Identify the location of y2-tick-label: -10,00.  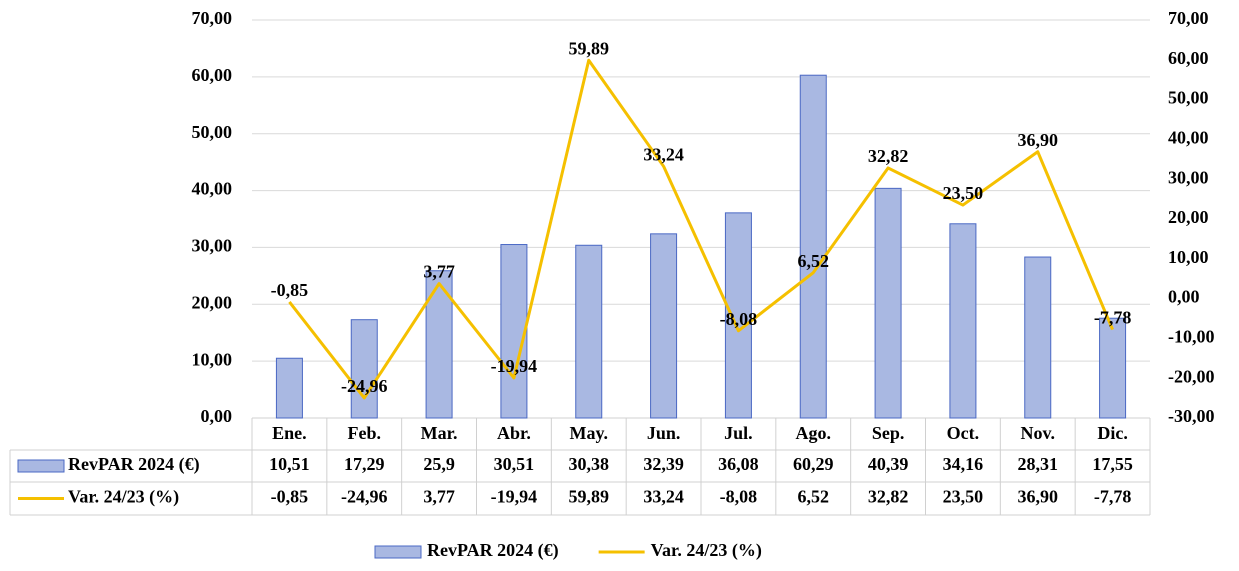
(1191, 337).